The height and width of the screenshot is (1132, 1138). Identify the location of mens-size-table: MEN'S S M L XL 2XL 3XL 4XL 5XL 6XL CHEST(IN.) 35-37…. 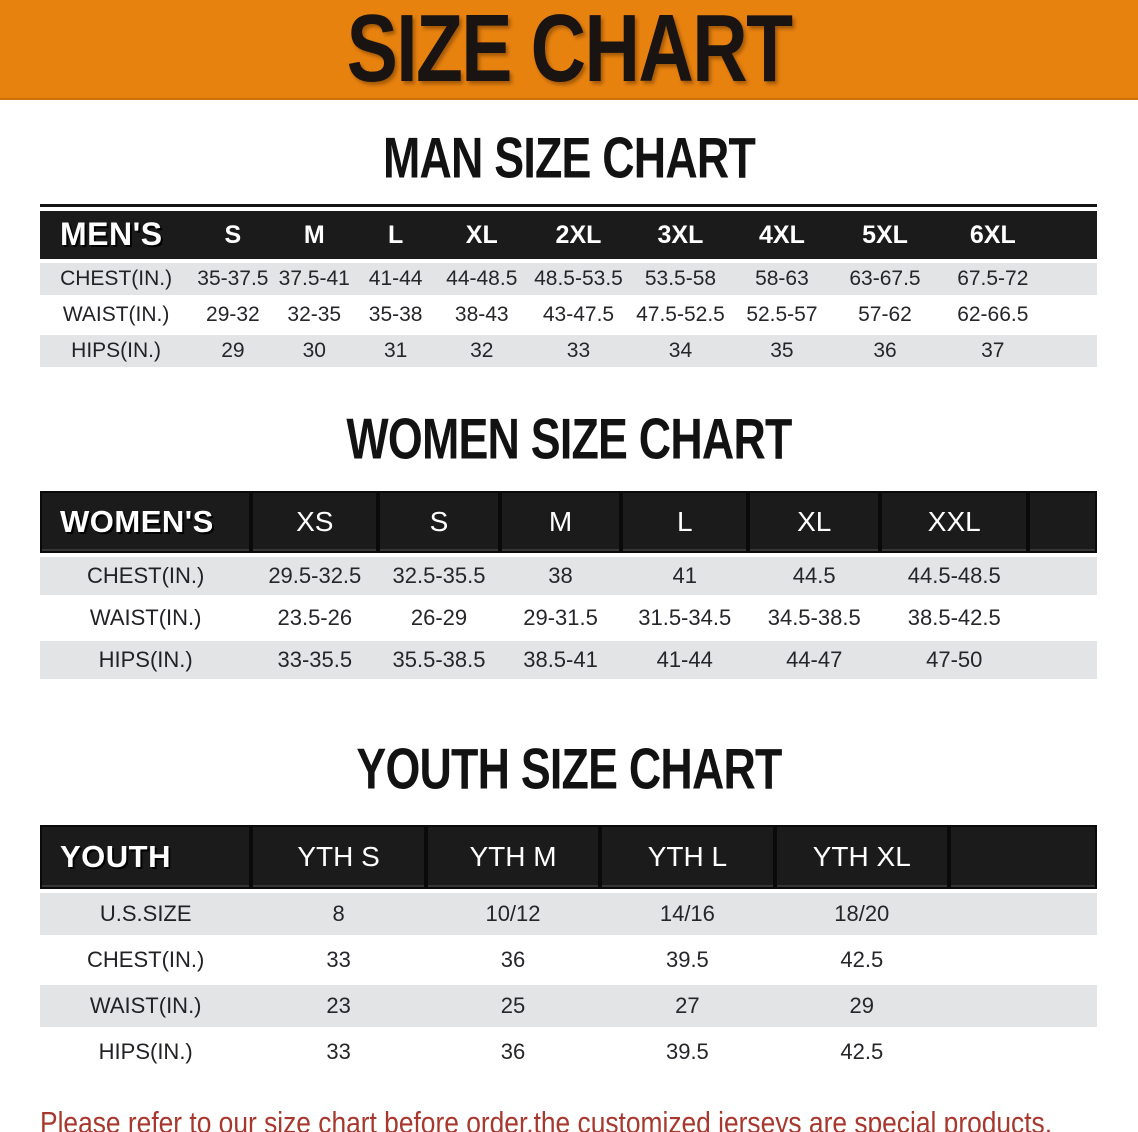
(568, 289).